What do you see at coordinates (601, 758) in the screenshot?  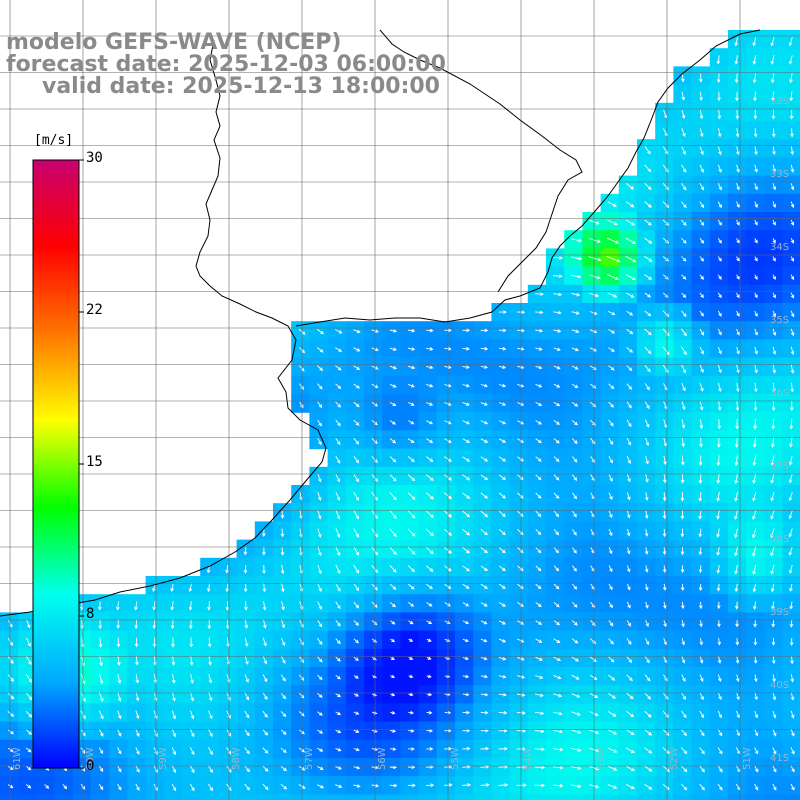 I see `lon-label: 53W` at bounding box center [601, 758].